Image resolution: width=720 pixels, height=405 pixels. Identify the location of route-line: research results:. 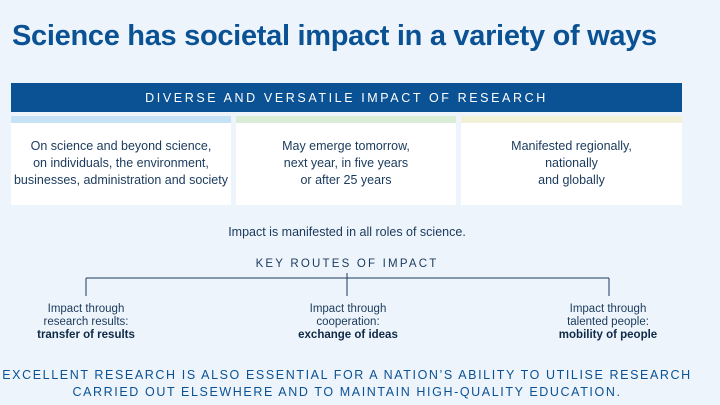
(86, 322).